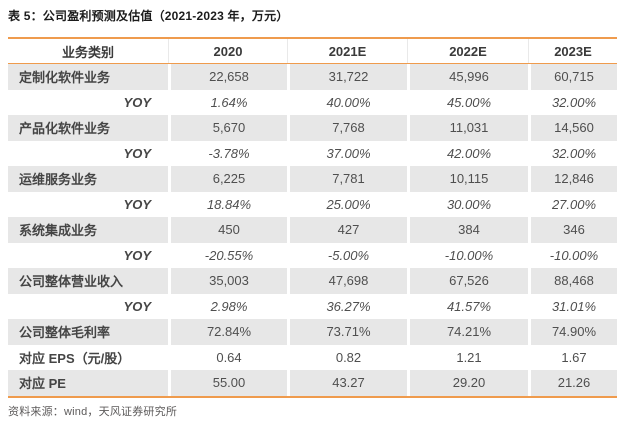 This screenshot has width=625, height=426. I want to click on header-row: 业务类别 2020 2021E 2022E 2023E, so click(312, 51).